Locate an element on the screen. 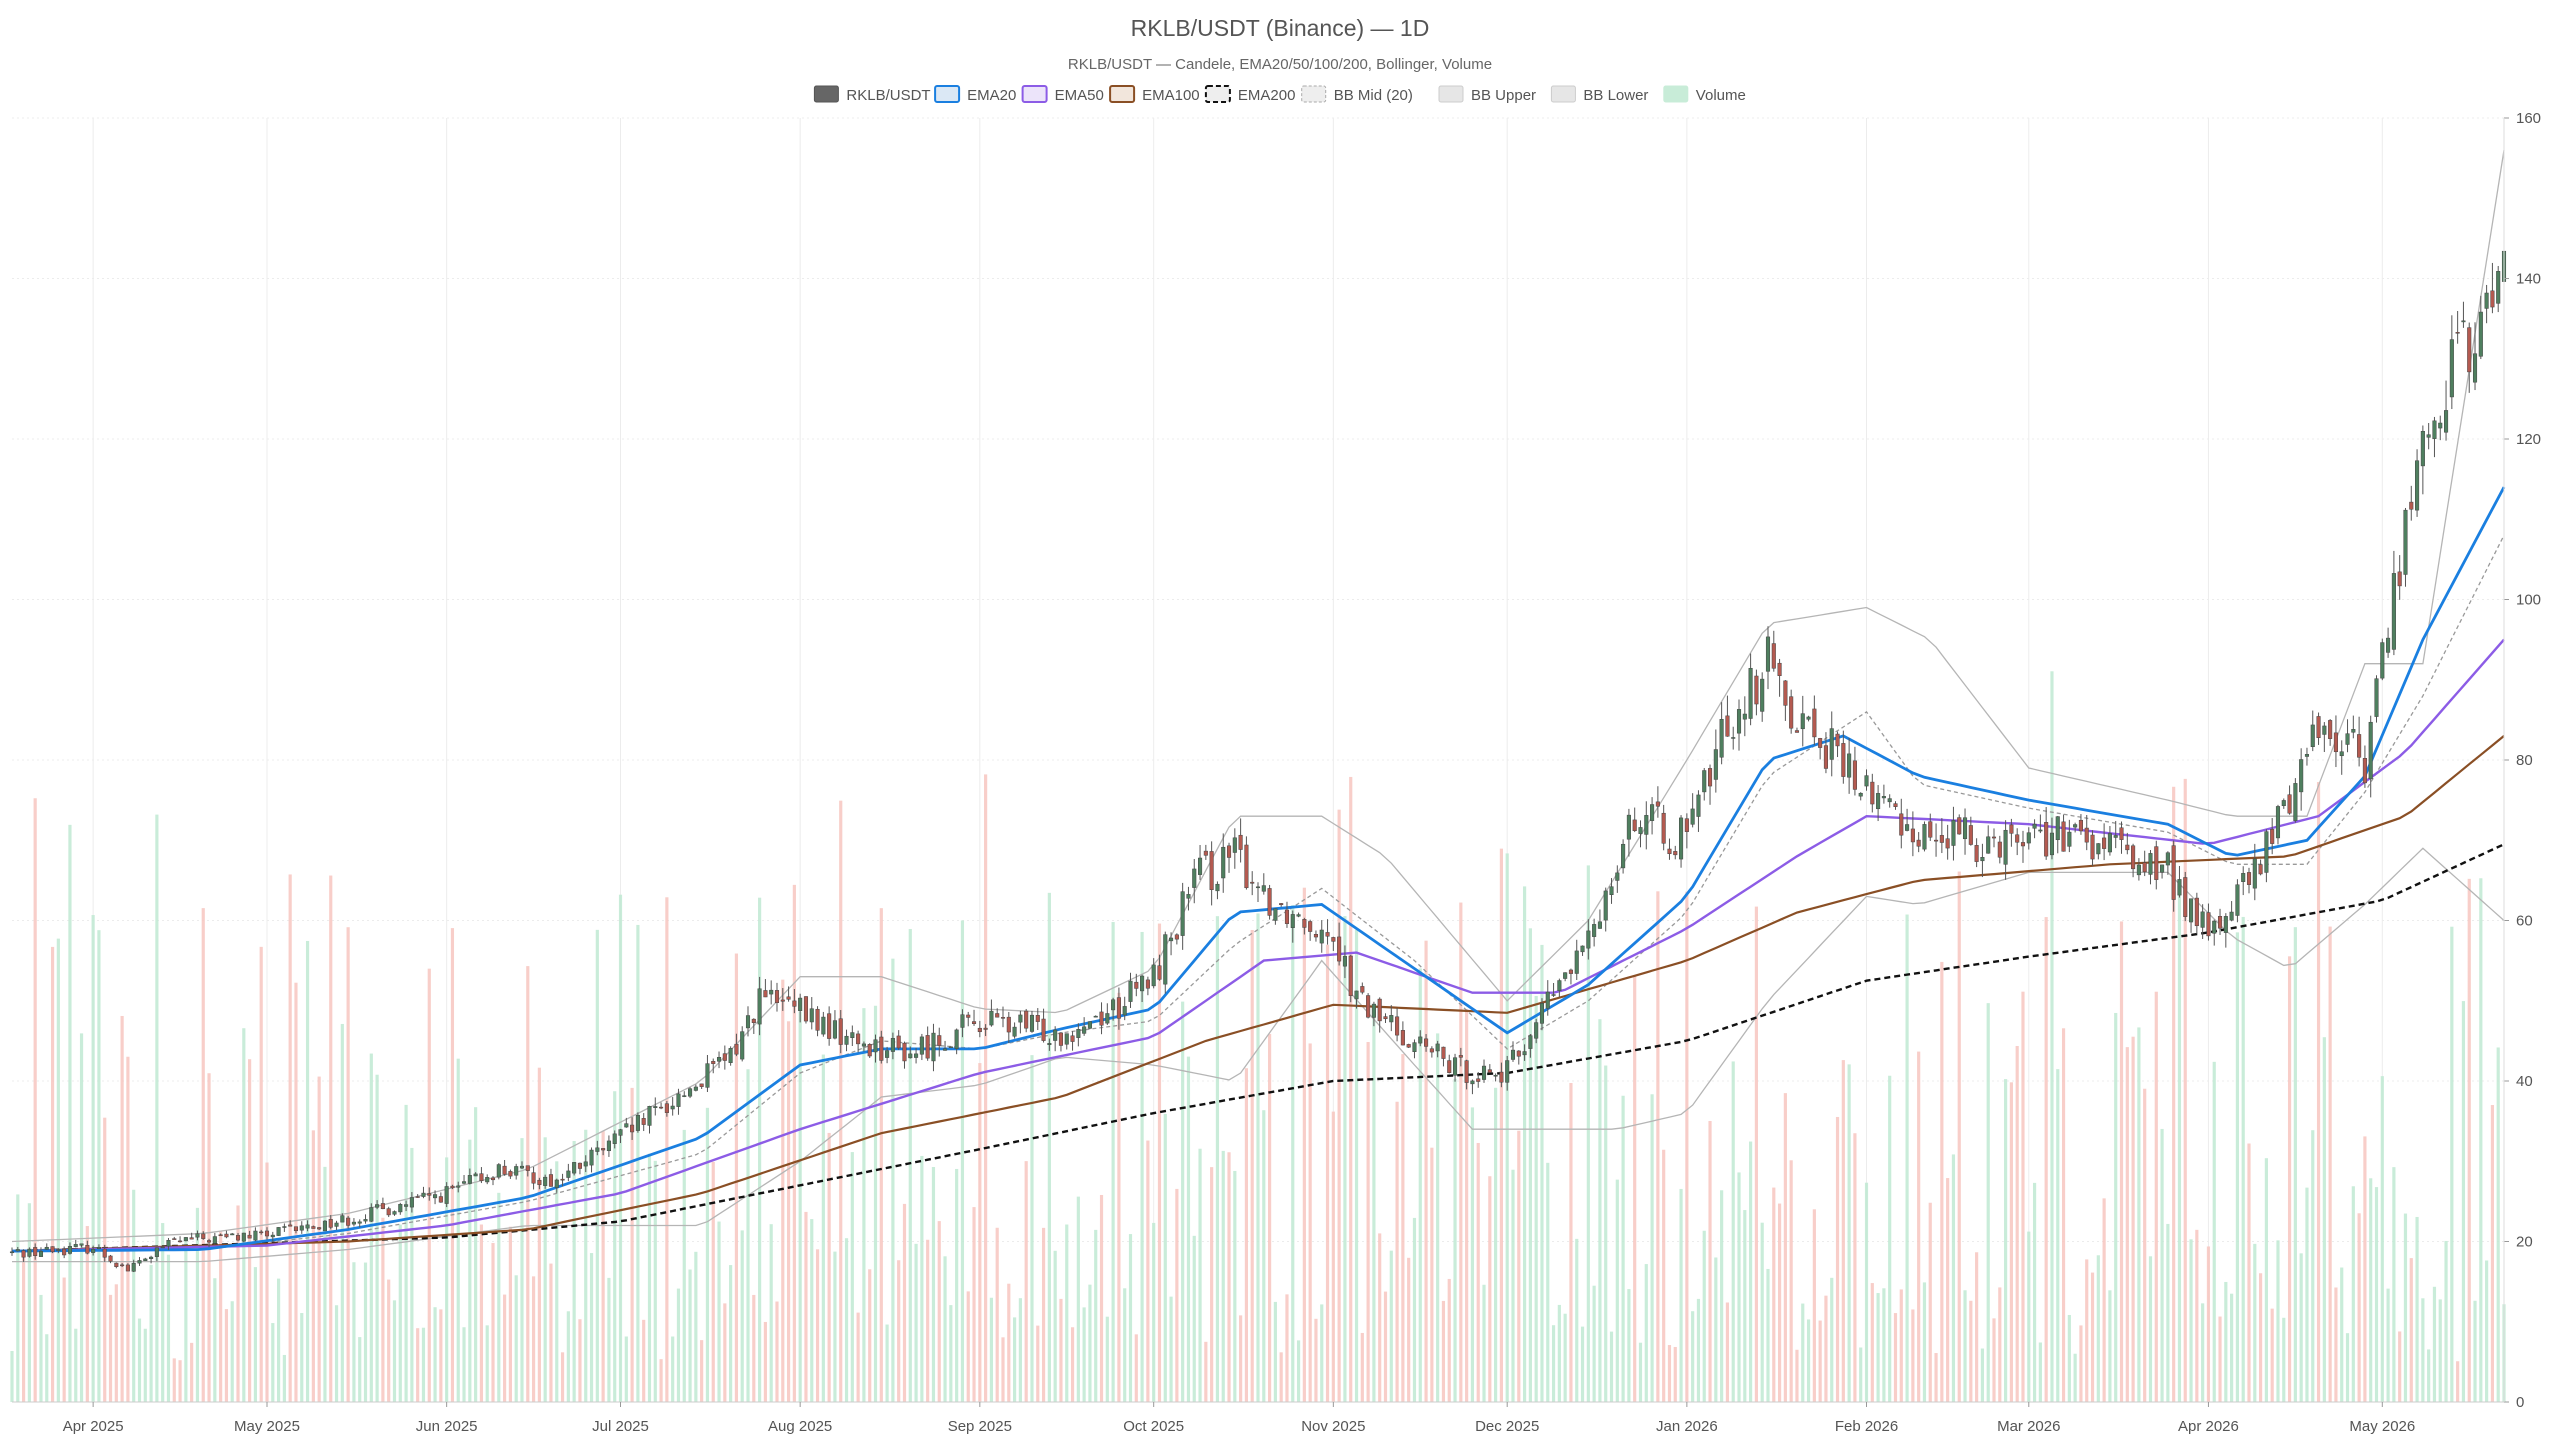 The width and height of the screenshot is (2560, 1445). x-tick-label: Feb 2026 is located at coordinates (1866, 1426).